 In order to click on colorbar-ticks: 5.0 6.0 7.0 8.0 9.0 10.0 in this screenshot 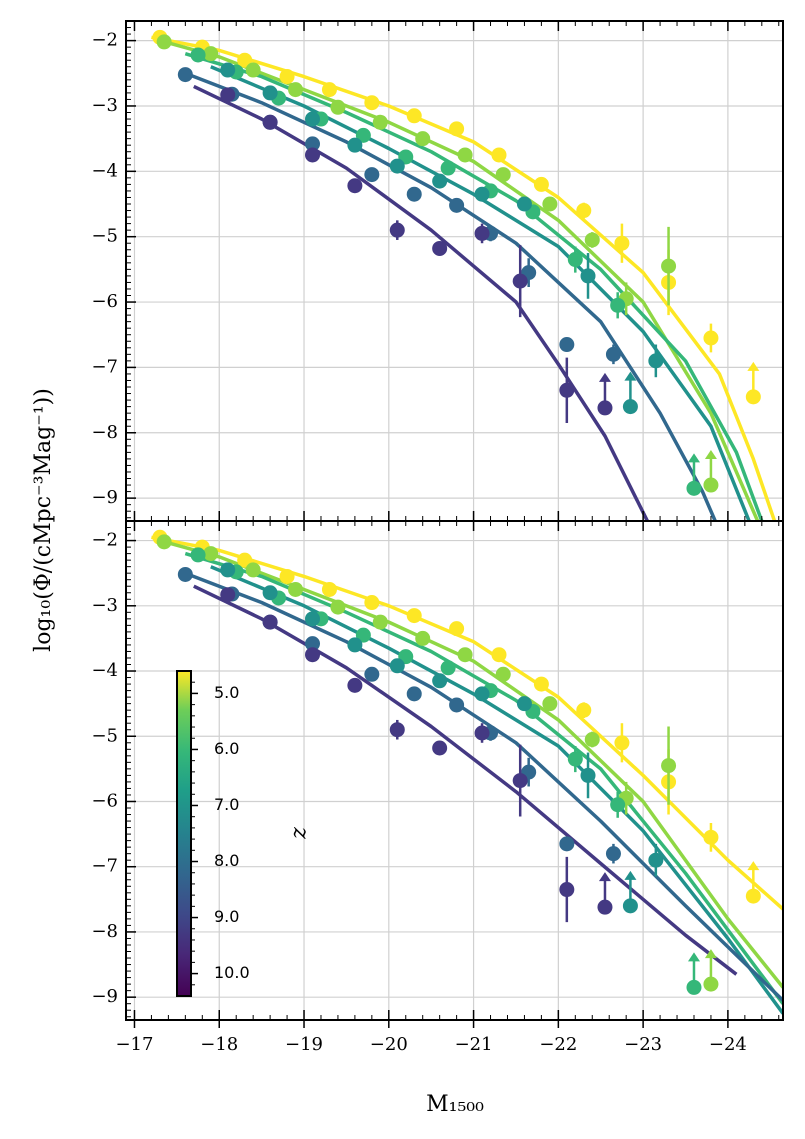, I will do `click(220, 833)`.